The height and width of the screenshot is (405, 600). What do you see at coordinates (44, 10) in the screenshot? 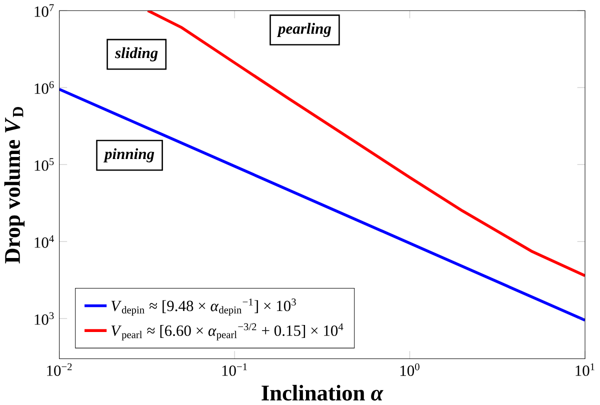
I see `y-tick-label: 10$^{7}$` at bounding box center [44, 10].